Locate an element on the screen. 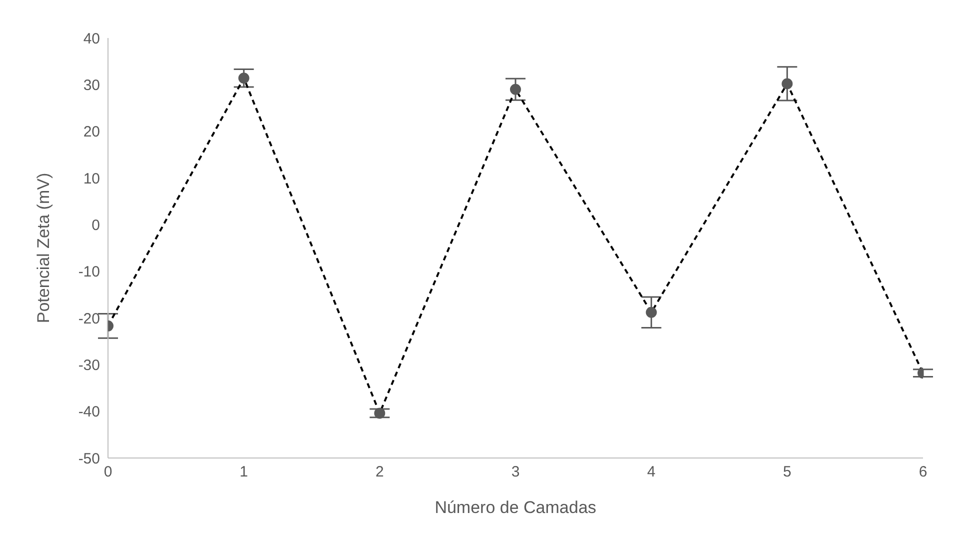  x-axis-title: Número de Camadas is located at coordinates (515, 507).